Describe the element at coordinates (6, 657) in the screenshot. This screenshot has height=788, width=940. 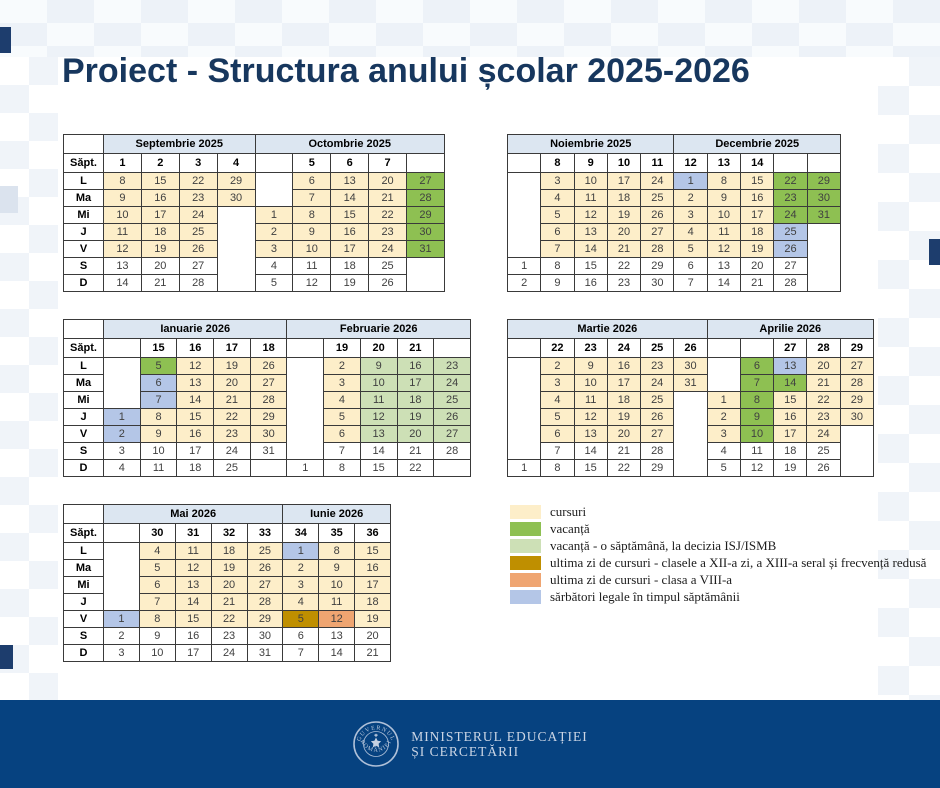
I see `mosaic-navy-square` at that location.